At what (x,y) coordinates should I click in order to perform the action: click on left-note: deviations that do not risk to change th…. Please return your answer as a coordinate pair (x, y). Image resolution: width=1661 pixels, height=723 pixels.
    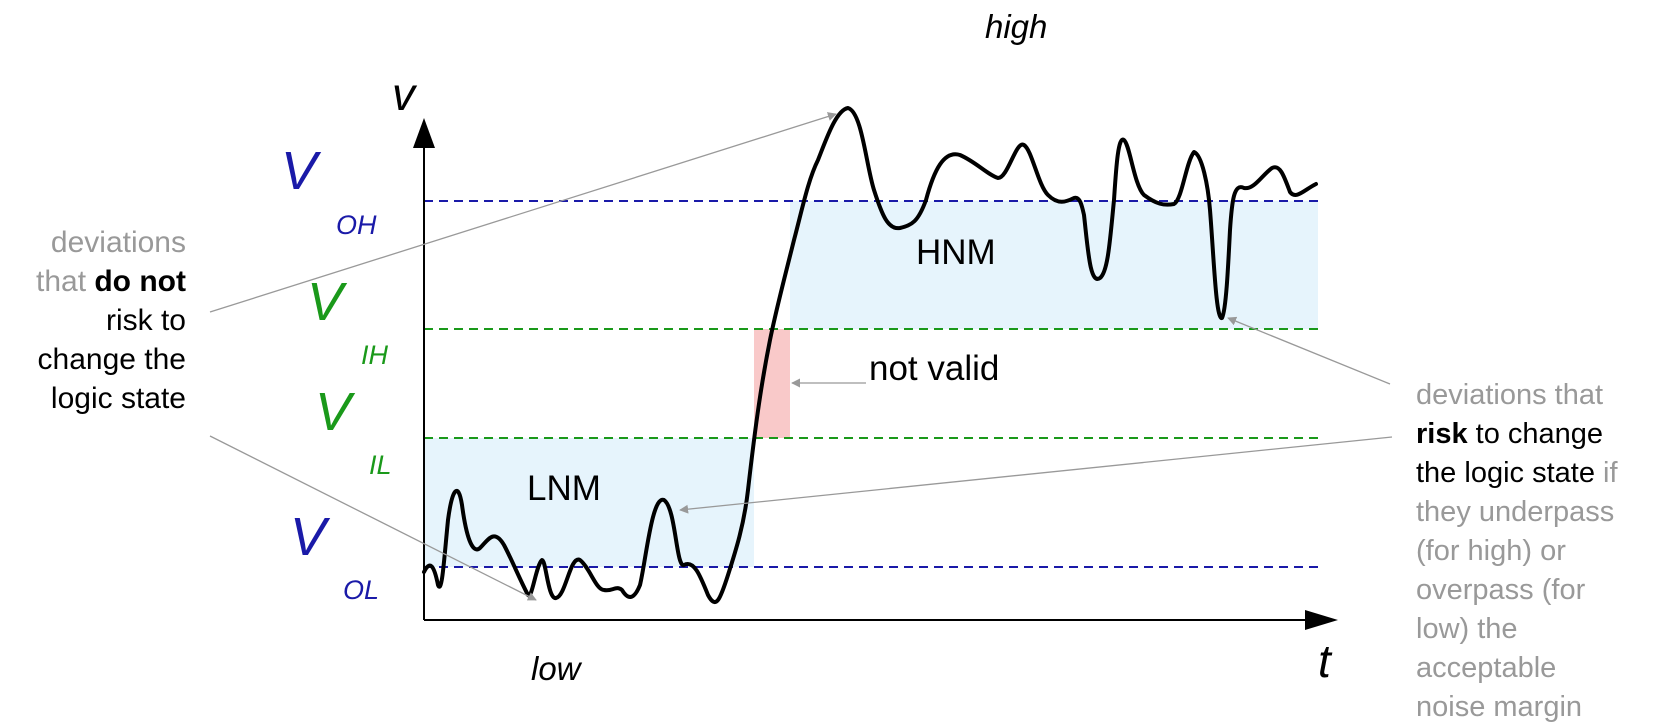
    Looking at the image, I should click on (111, 320).